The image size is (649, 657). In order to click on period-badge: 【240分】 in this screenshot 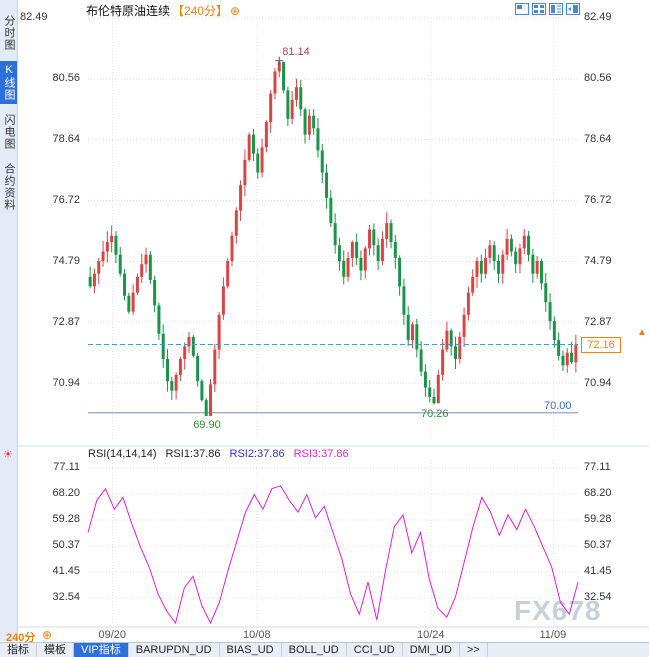, I will do `click(200, 11)`.